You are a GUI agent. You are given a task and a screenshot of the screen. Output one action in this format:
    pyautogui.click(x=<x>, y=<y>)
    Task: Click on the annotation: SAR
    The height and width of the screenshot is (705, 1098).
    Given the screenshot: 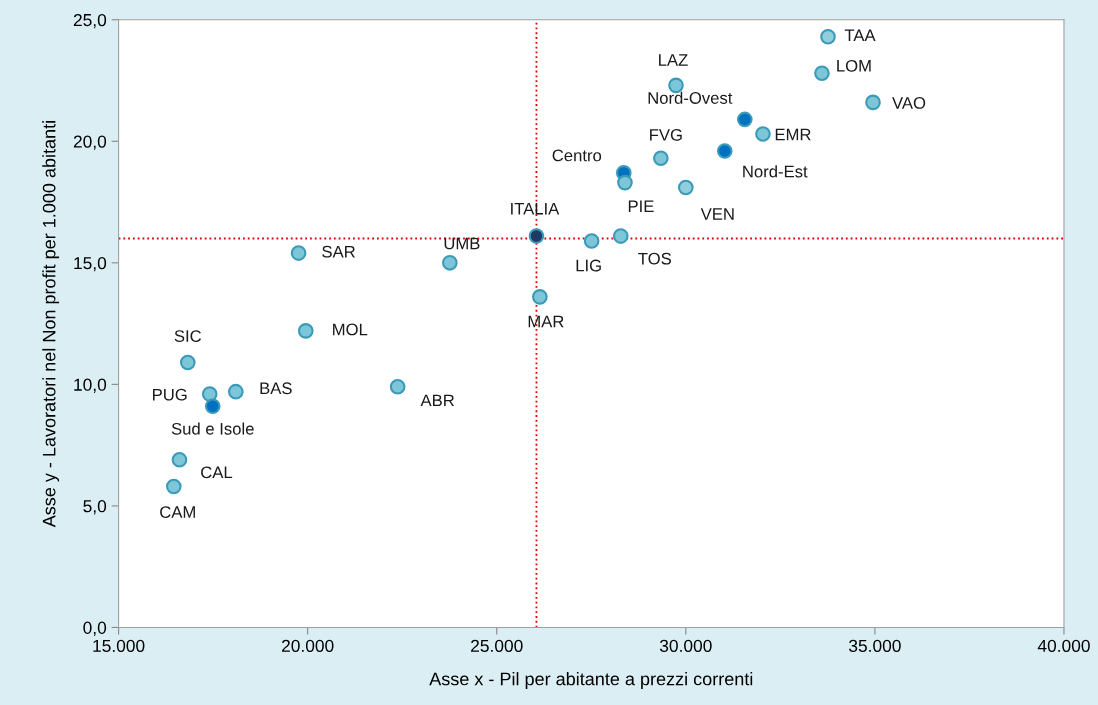 What is the action you would take?
    pyautogui.click(x=338, y=251)
    